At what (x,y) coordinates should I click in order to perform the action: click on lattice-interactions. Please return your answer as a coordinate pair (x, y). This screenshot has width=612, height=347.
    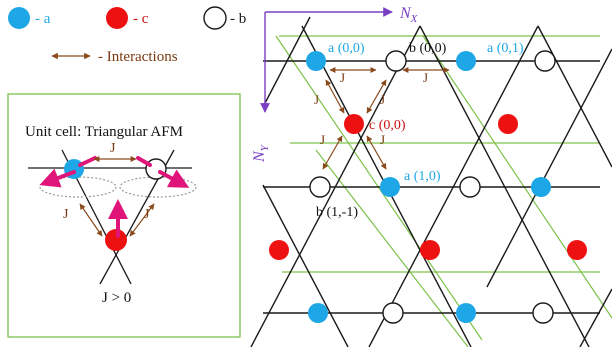
    Looking at the image, I should click on (386, 118).